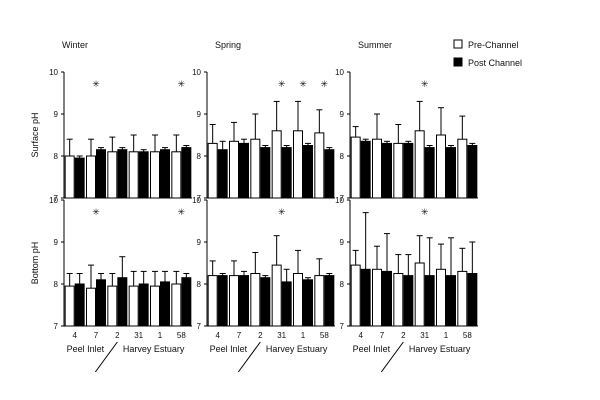 This screenshot has height=400, width=600. Describe the element at coordinates (35, 263) in the screenshot. I see `y-axis-label: Bottom pH` at that location.